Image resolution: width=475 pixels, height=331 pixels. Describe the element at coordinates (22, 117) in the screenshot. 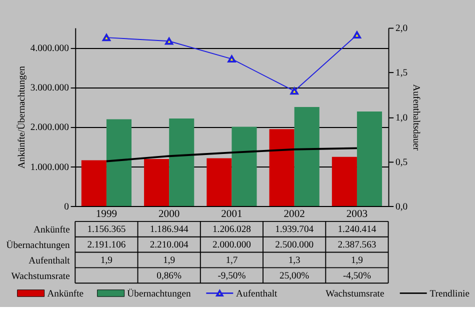

I see `y-axis-title: Ankünfte/Übernachtungen` at that location.